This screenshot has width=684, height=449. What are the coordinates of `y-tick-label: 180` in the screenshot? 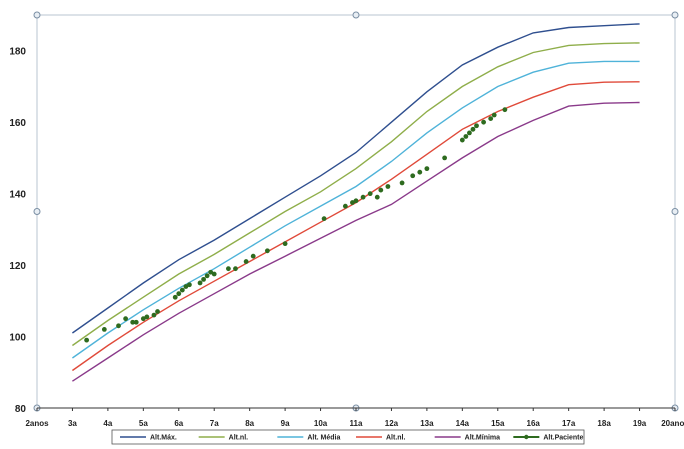 It's located at (17, 52).